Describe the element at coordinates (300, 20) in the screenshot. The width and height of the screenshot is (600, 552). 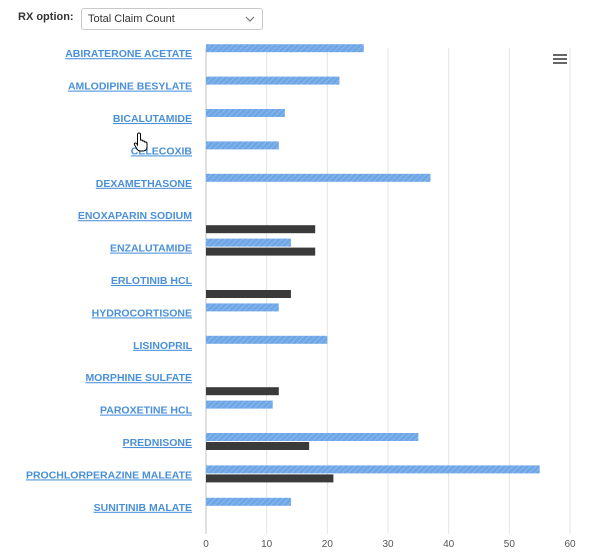
I see `rx-option-bar: RX option: Total Claim Count` at that location.